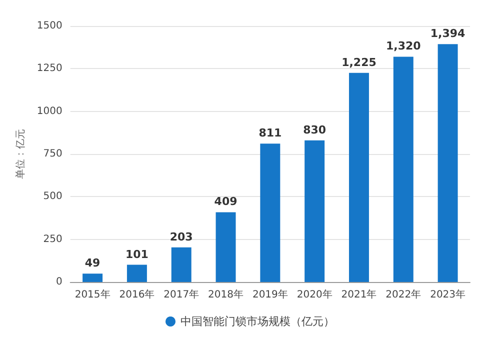 The width and height of the screenshot is (500, 362). What do you see at coordinates (20, 154) in the screenshot?
I see `y-axis-title: 单位：亿元` at bounding box center [20, 154].